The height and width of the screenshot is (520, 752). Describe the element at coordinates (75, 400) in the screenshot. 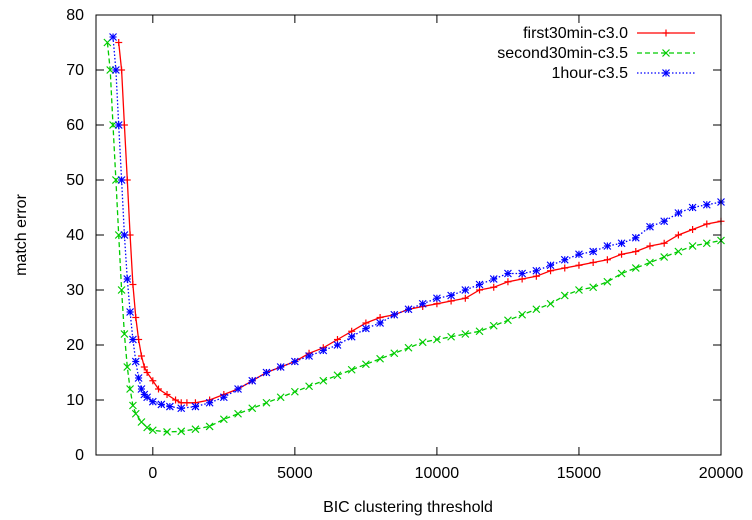

I see `y-tick-label: 10` at that location.